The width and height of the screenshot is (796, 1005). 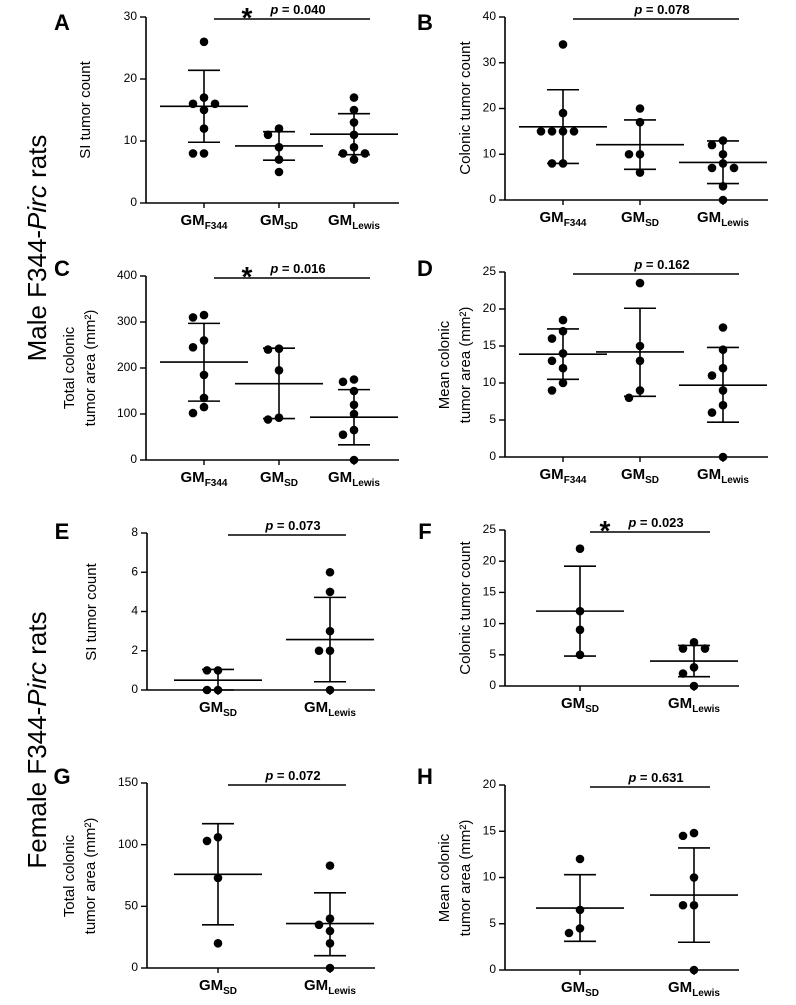 I want to click on y-tick-label: 50, so click(x=132, y=906).